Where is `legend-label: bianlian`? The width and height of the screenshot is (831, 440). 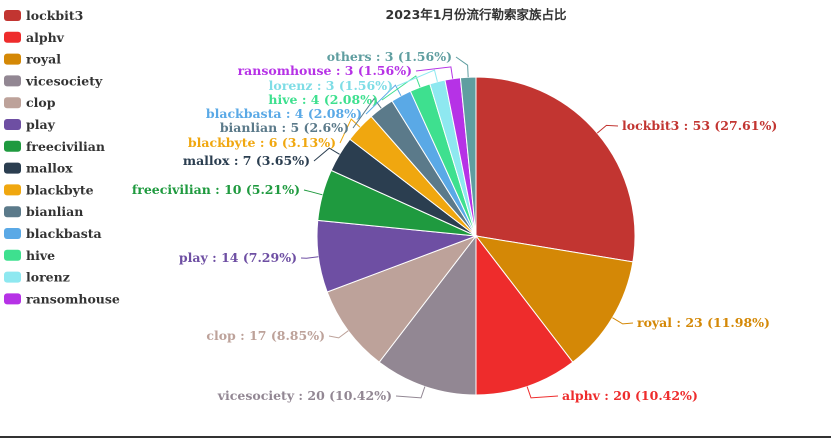
legend-label: bianlian is located at coordinates (54, 211).